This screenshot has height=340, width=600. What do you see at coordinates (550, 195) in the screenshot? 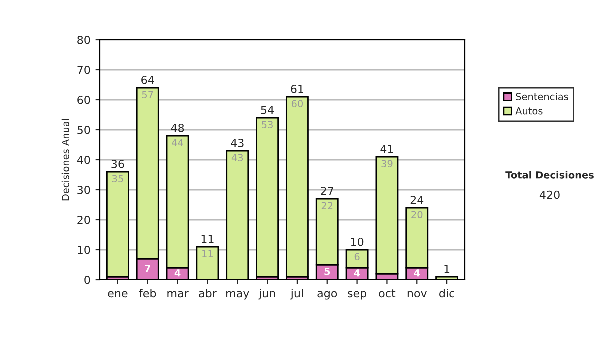
I see `text: 420` at bounding box center [550, 195].